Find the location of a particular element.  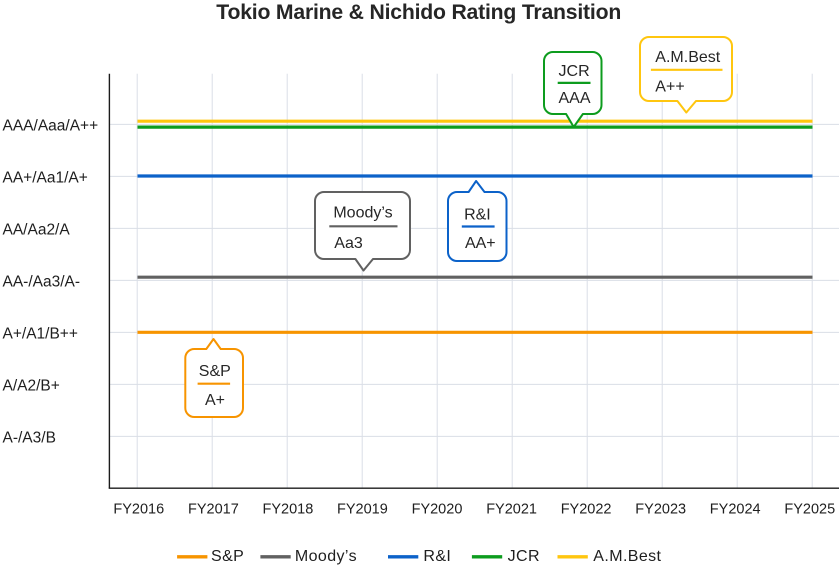

svg-text: AAA is located at coordinates (574, 98).